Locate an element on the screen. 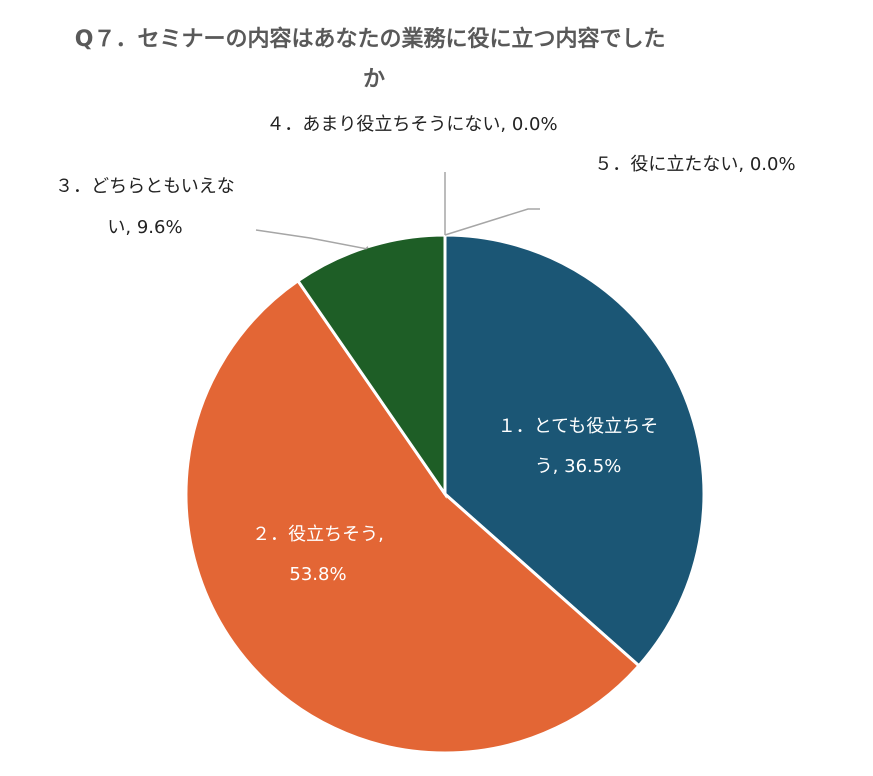 This screenshot has width=873, height=776. chart-title-line-1: Q７．セミナーの内容はあなたの業務に役に立つ内容でした is located at coordinates (370, 39).